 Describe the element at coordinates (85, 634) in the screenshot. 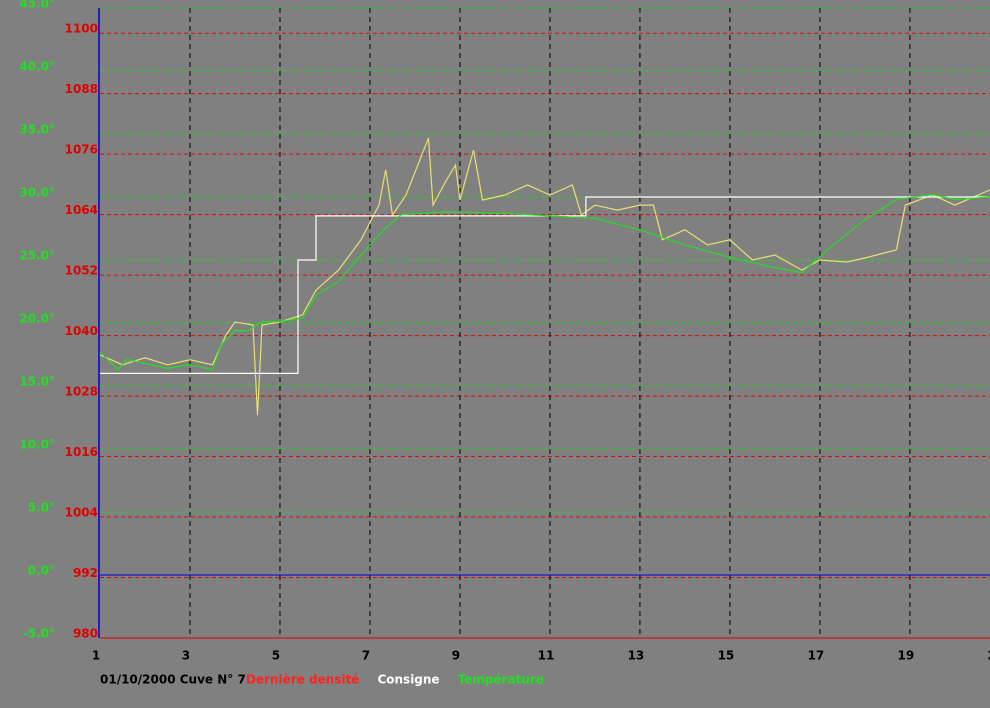

I see `y2-tick-label: 980` at that location.